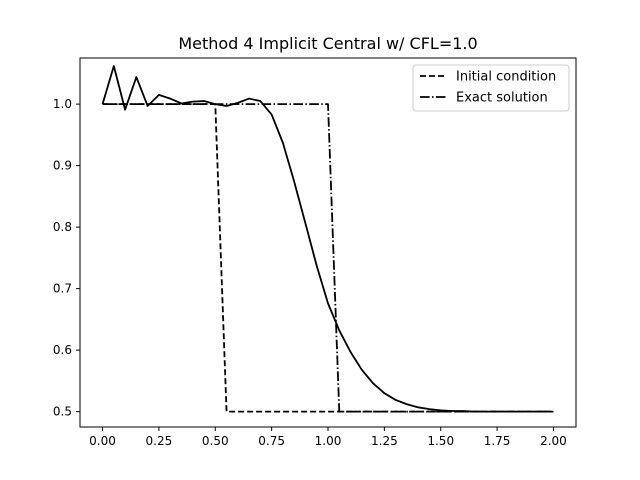 This screenshot has height=480, width=640. I want to click on y-tick-label: 0.6, so click(62, 350).